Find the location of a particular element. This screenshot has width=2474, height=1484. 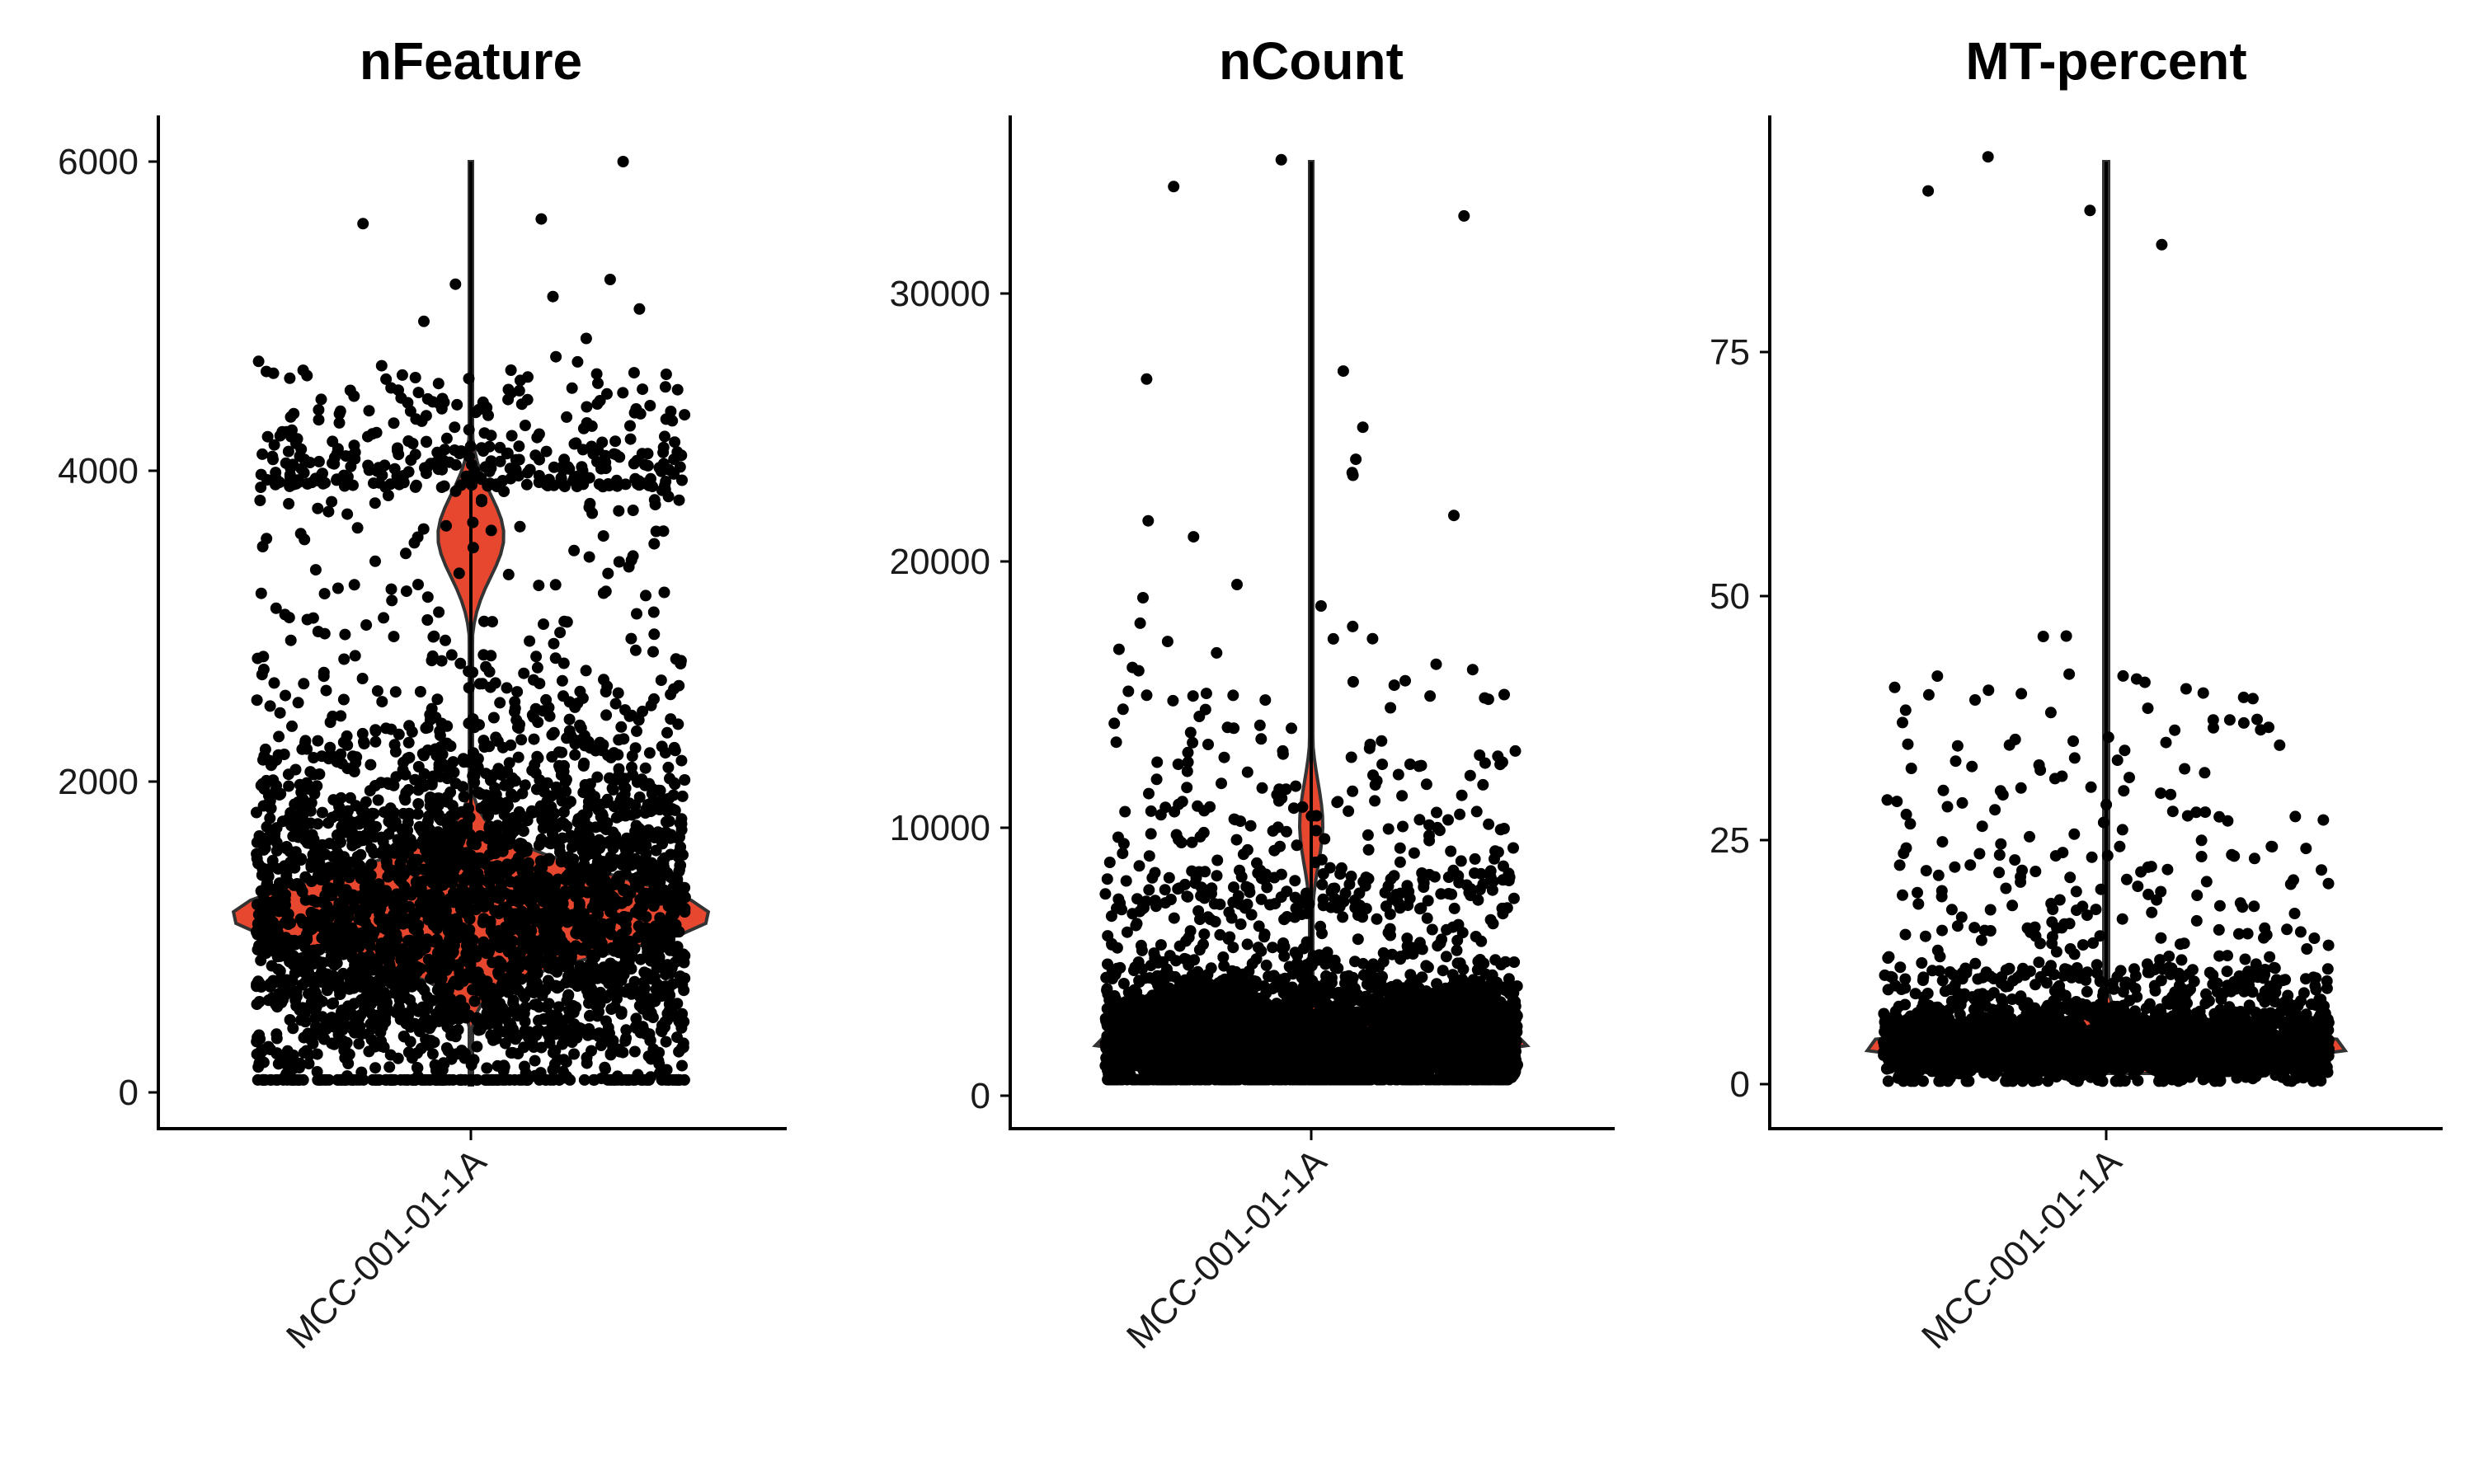

y-tick-label: 50 is located at coordinates (1730, 596).